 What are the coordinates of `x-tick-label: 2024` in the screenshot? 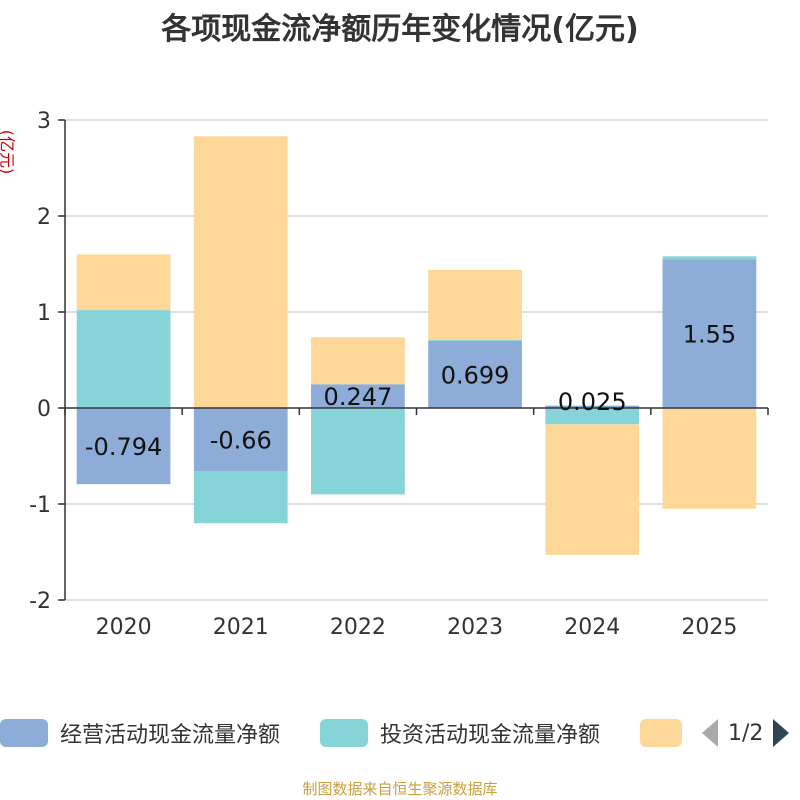 It's located at (592, 627).